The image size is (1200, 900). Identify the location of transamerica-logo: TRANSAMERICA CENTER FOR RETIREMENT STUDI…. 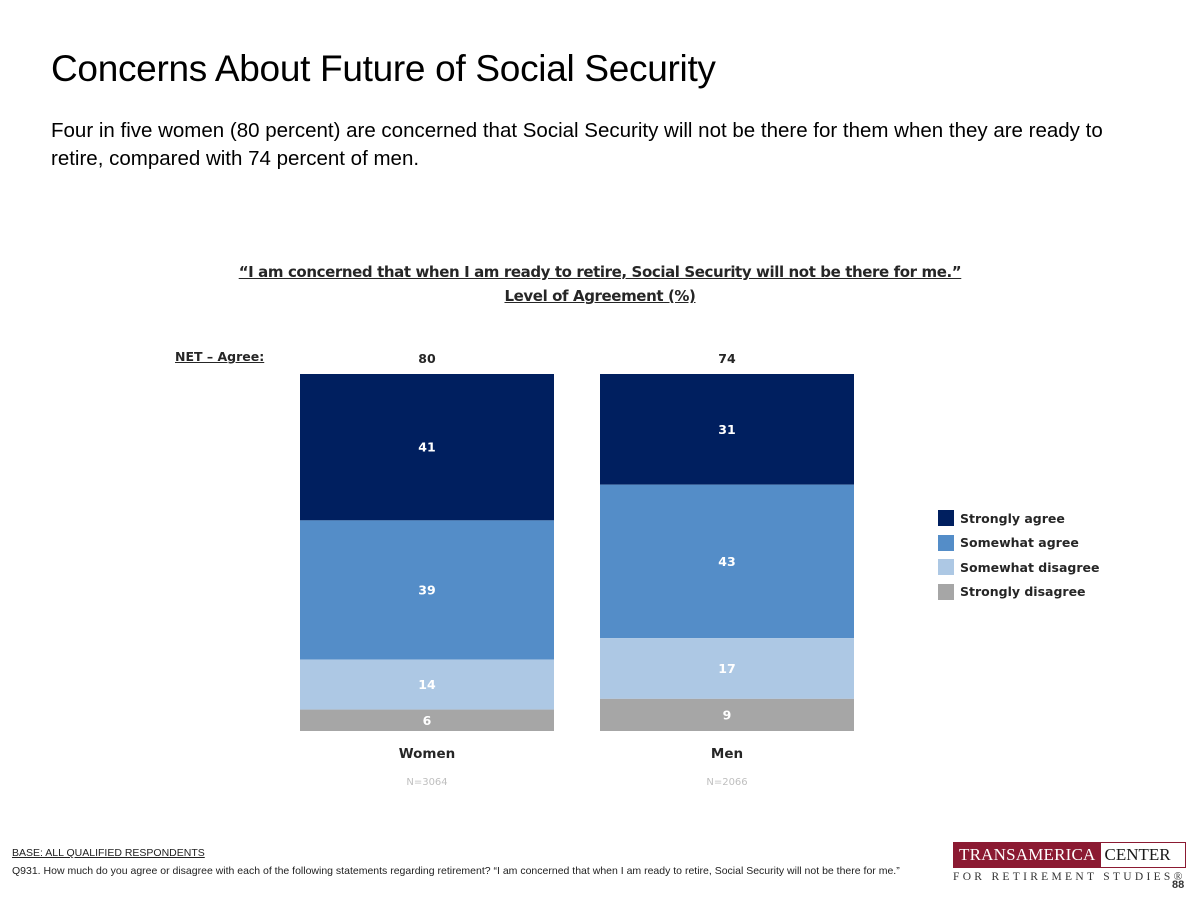
(1069, 862).